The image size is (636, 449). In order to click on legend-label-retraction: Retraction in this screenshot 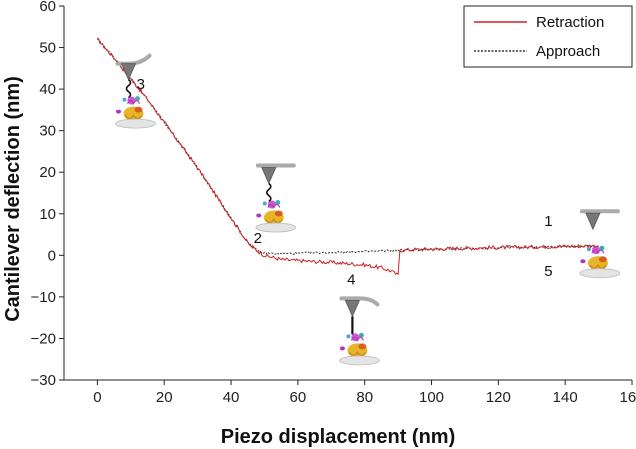, I will do `click(570, 22)`.